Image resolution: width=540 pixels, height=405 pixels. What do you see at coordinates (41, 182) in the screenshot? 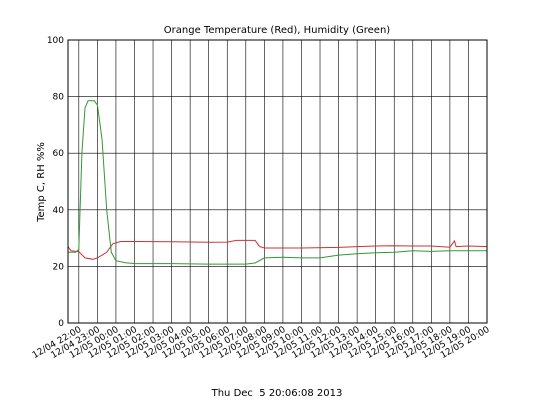
I see `y-axis-label: Temp C, RH %%` at bounding box center [41, 182].